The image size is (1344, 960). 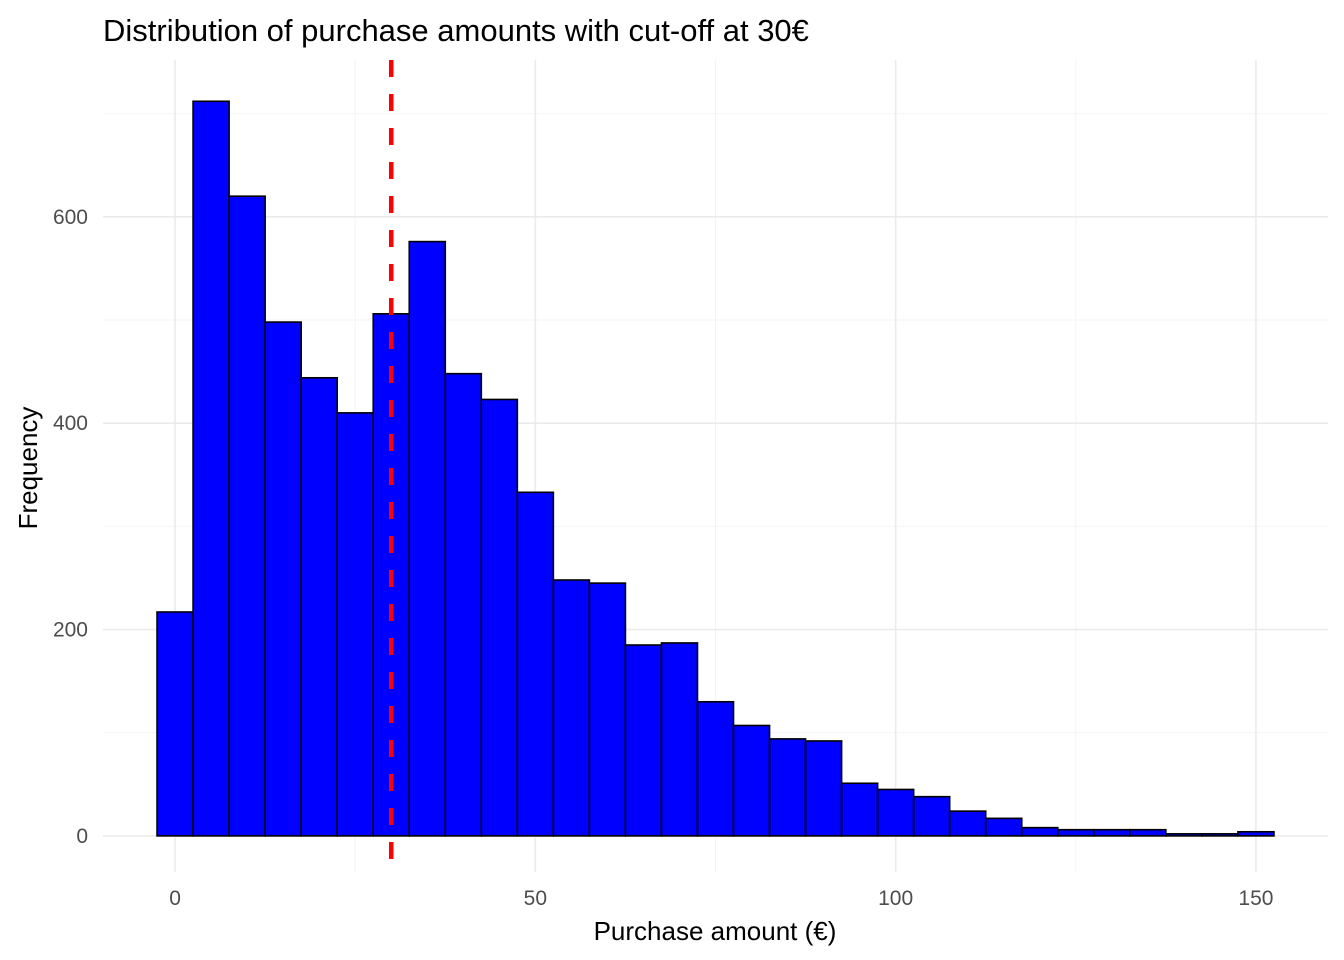 What do you see at coordinates (175, 898) in the screenshot?
I see `x-tick-label: 0` at bounding box center [175, 898].